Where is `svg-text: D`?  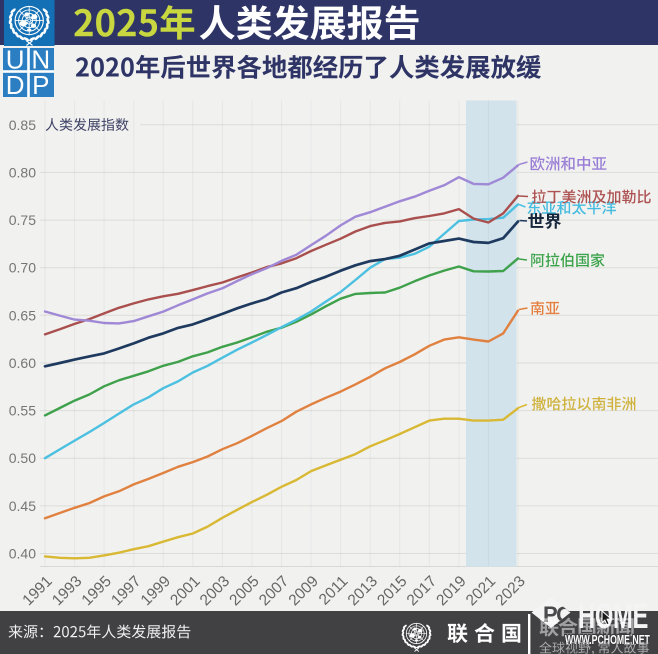
svg-text: D is located at coordinates (15, 85).